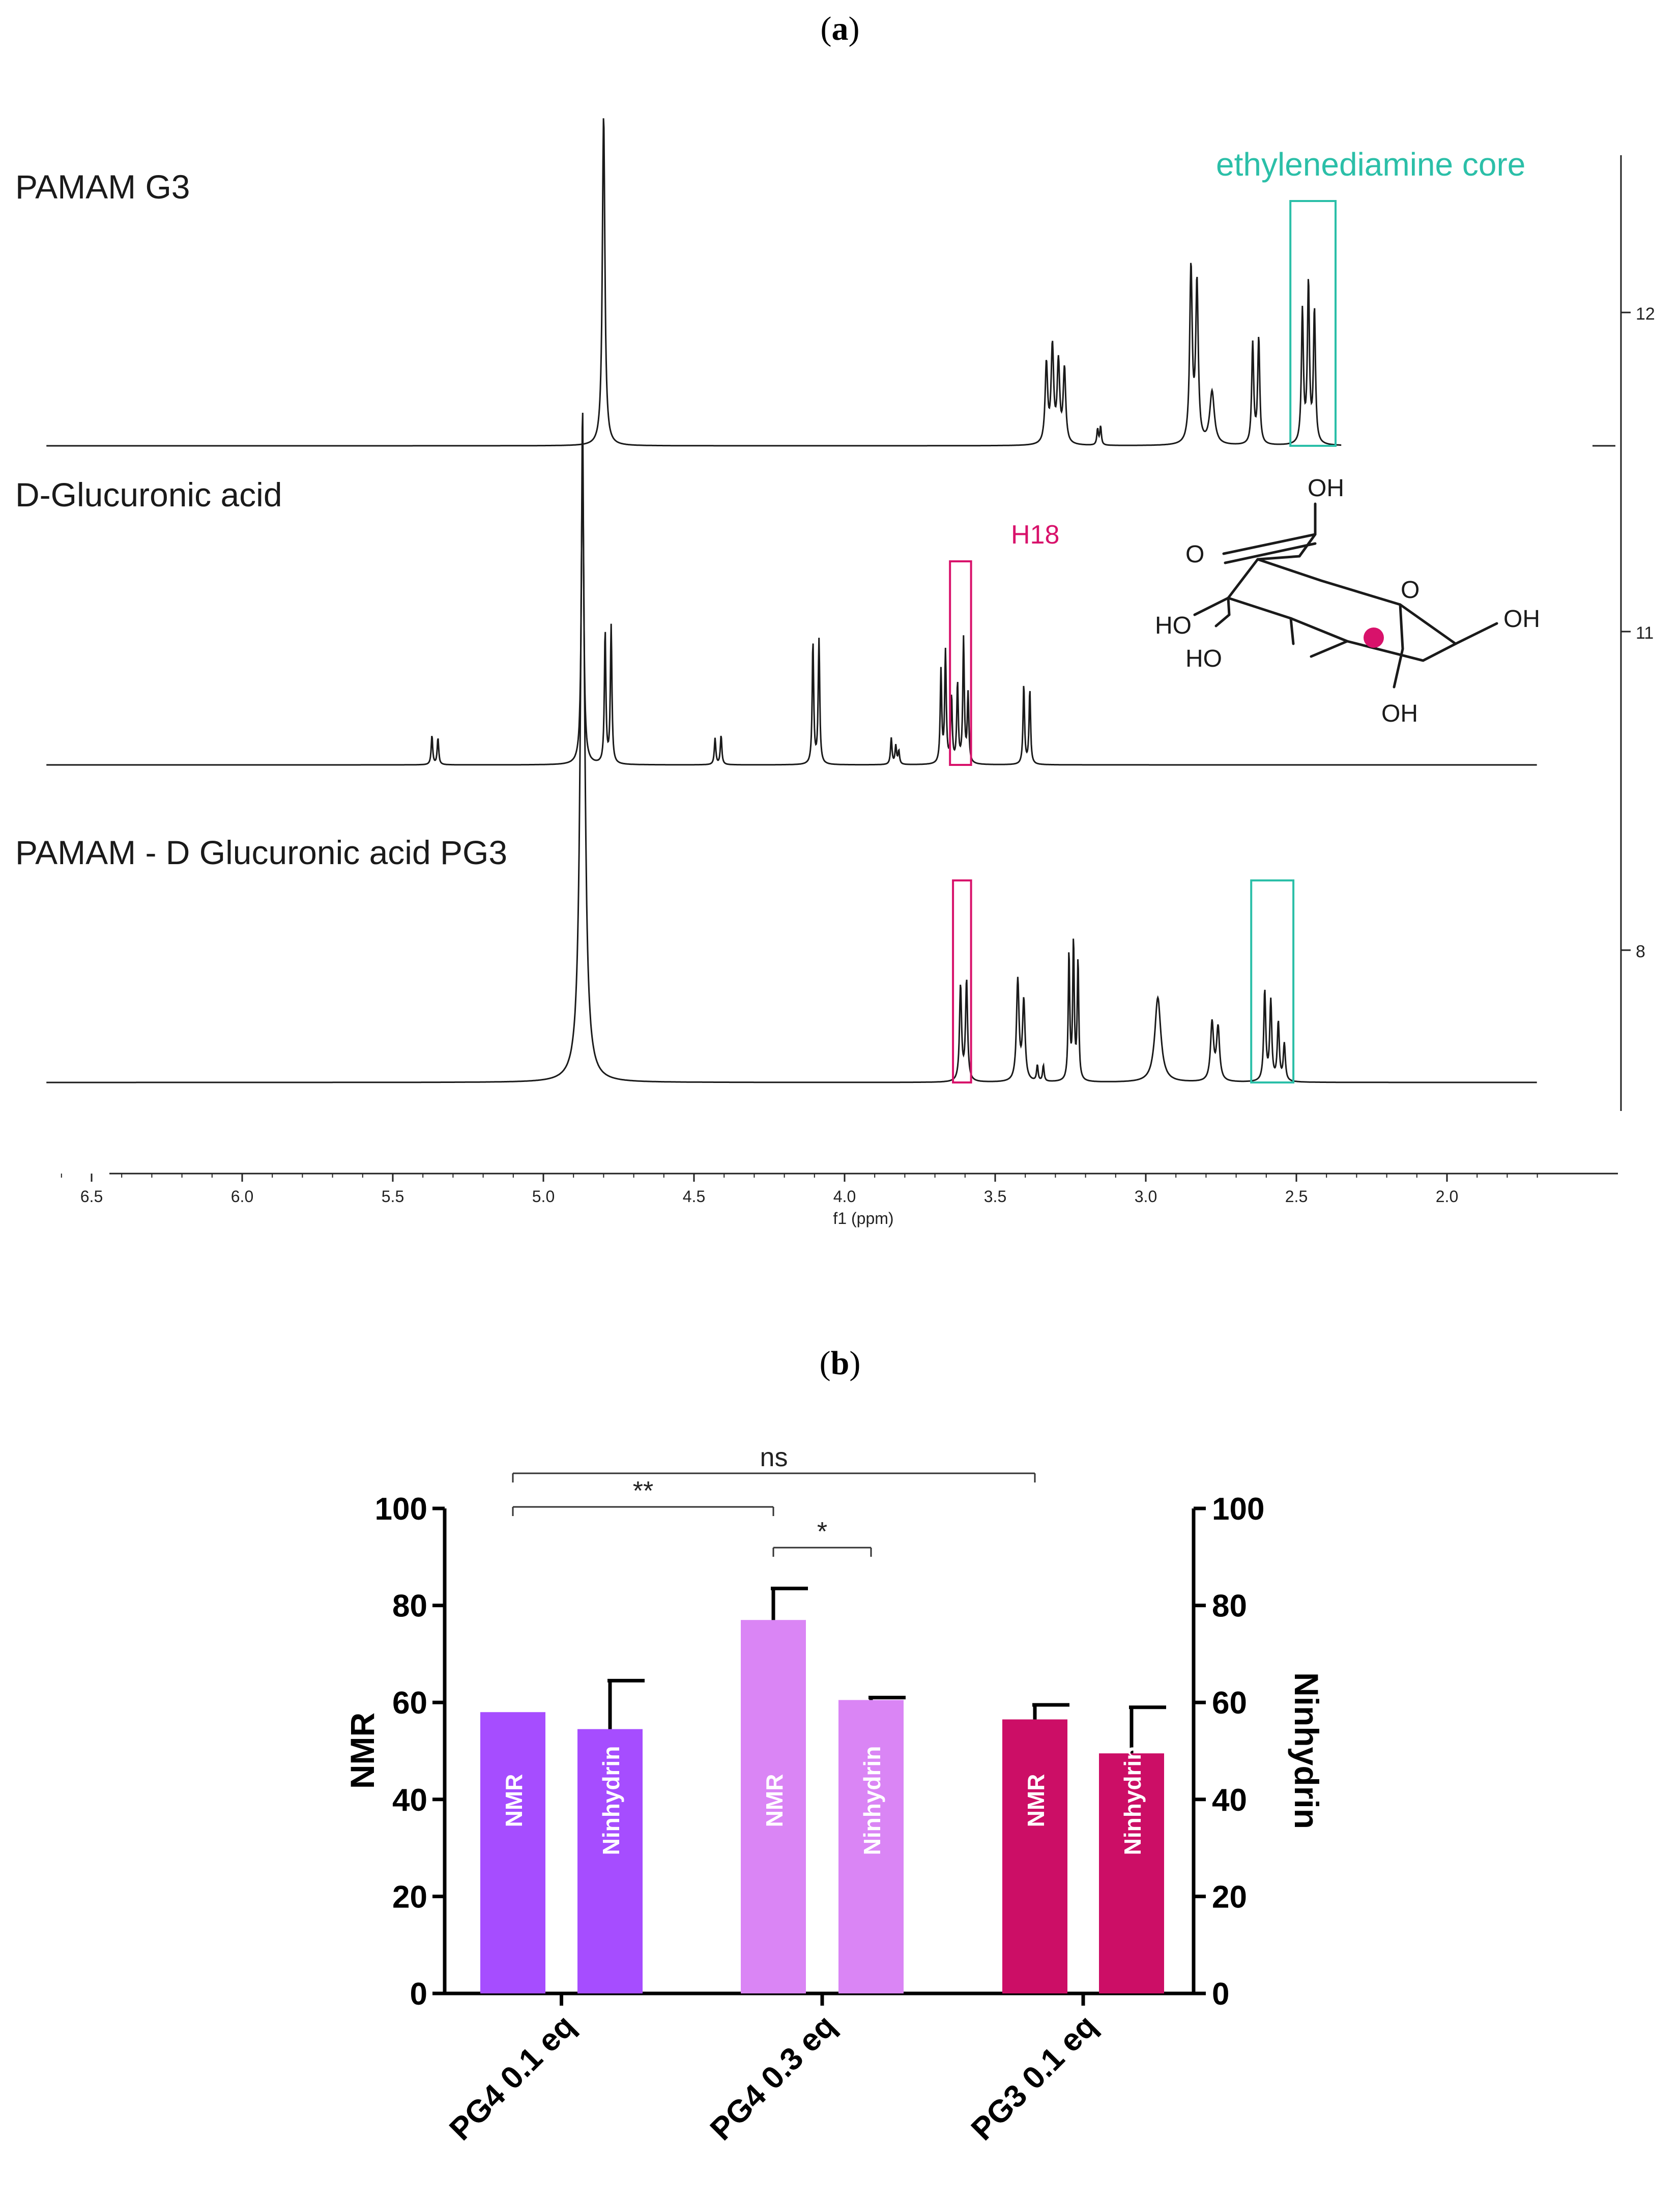 The width and height of the screenshot is (1680, 2197). Describe the element at coordinates (1292, 631) in the screenshot. I see `ring-edge` at that location.